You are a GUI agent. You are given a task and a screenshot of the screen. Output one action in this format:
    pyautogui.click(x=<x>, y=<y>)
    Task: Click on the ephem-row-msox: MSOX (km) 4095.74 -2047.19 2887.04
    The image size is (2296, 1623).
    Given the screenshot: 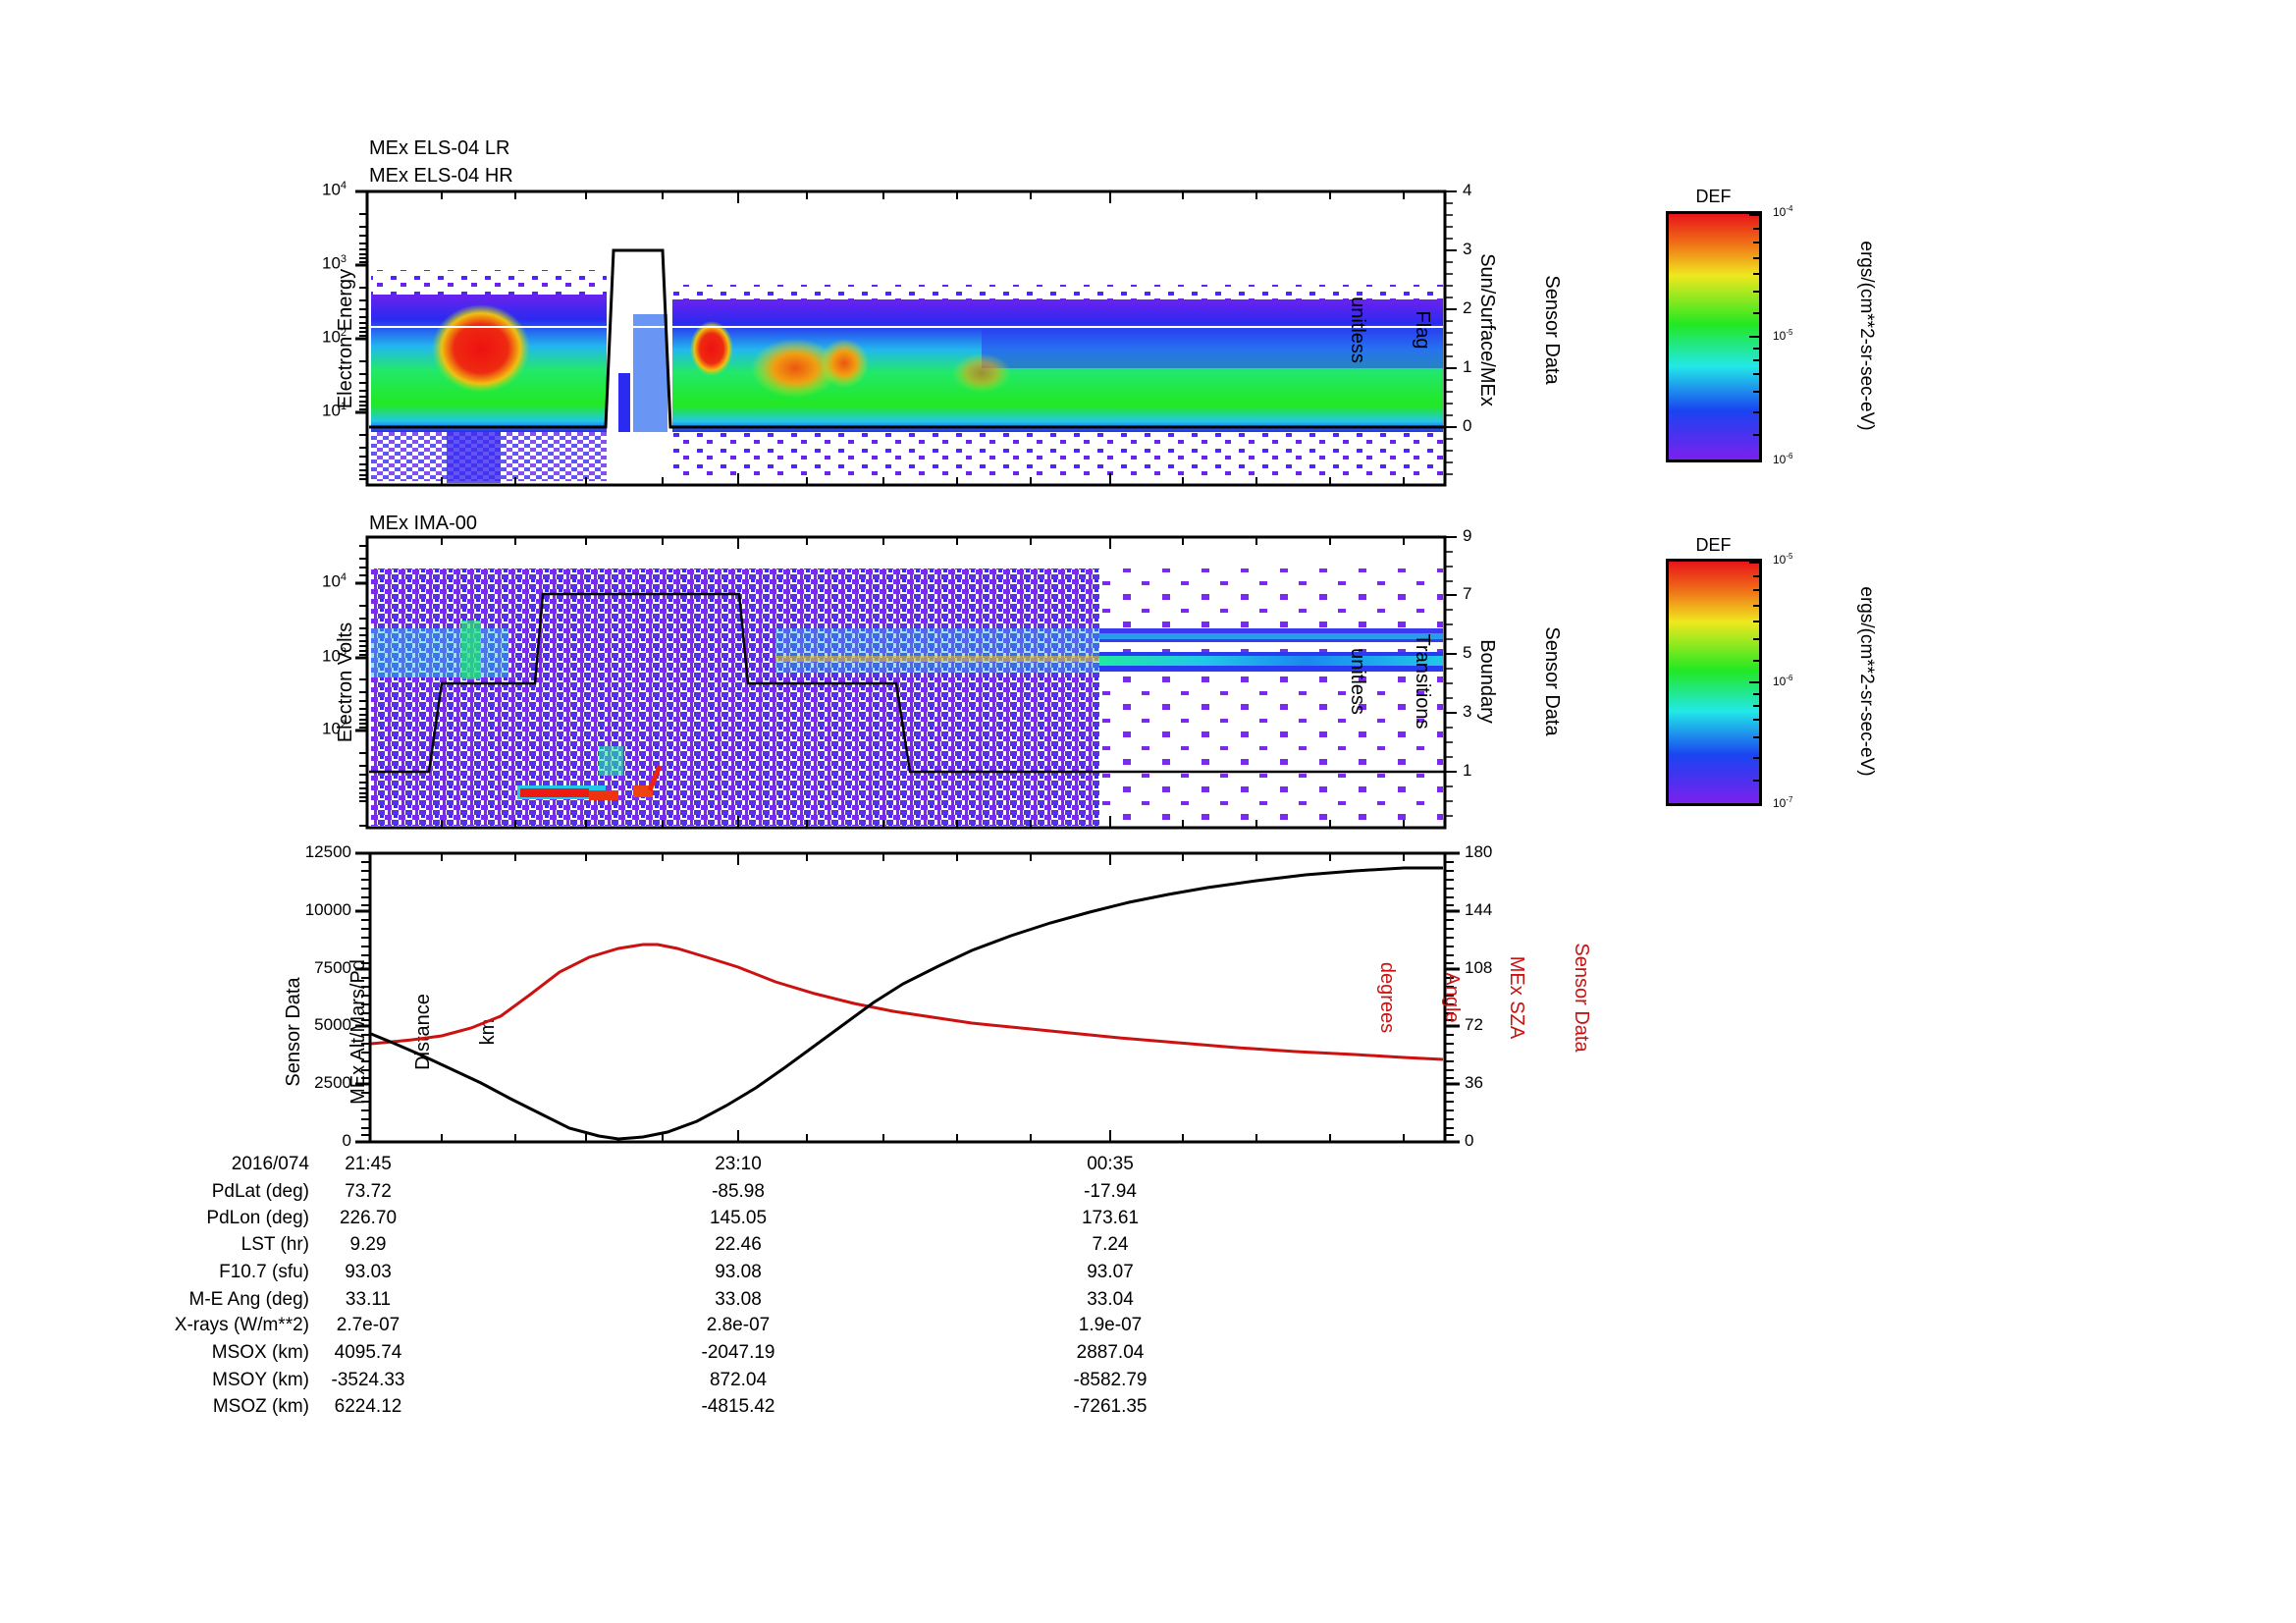 What is the action you would take?
    pyautogui.click(x=678, y=1352)
    